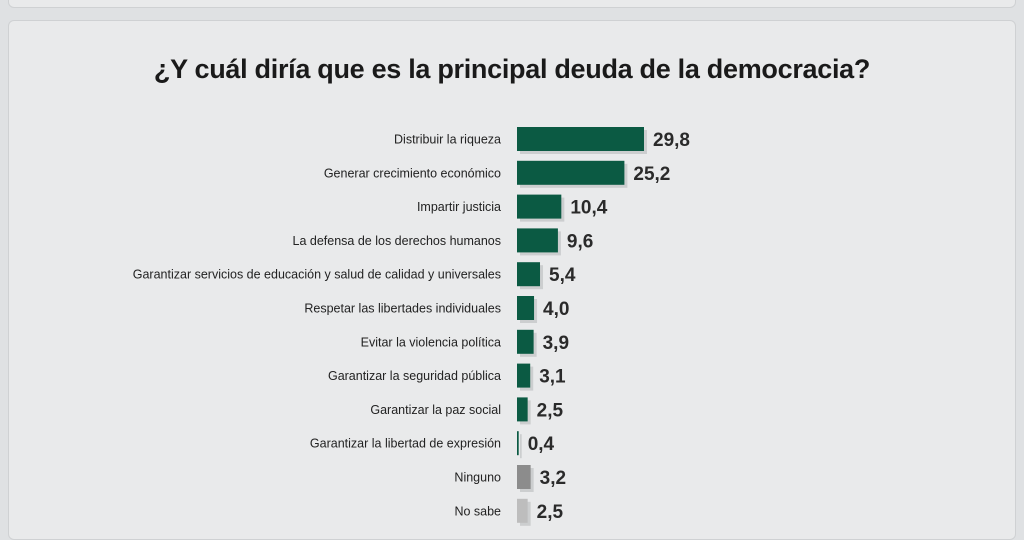  I want to click on category-label: Evitar la violencia política, so click(431, 342).